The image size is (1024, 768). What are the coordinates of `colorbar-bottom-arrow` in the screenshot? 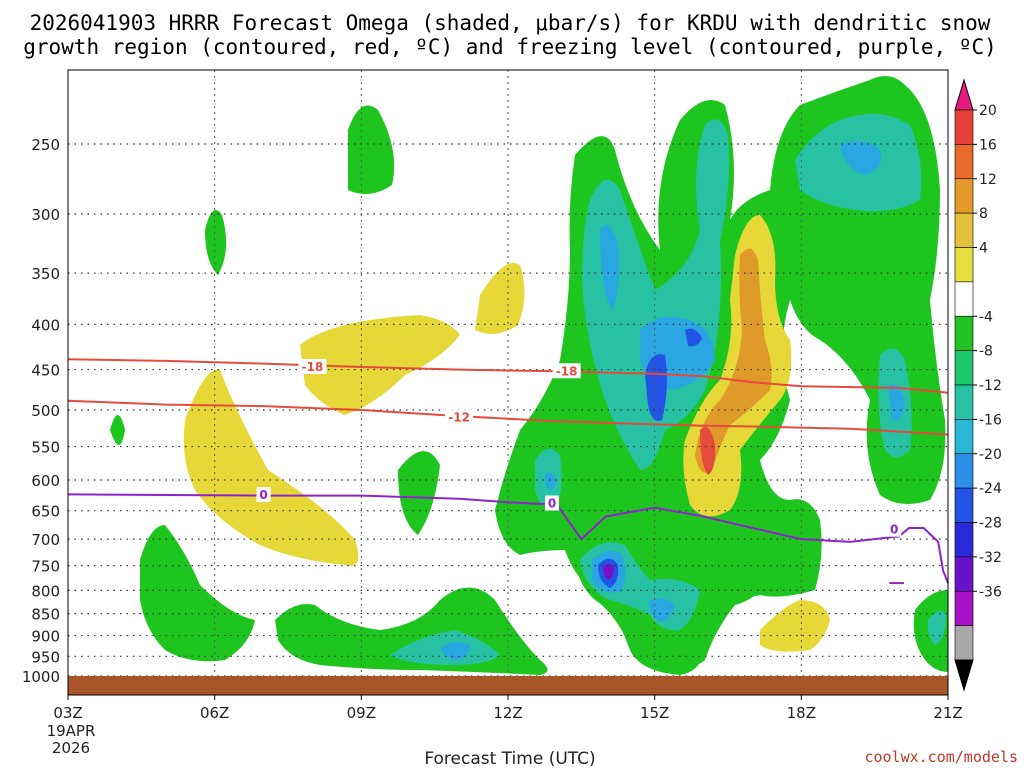 It's located at (964, 675).